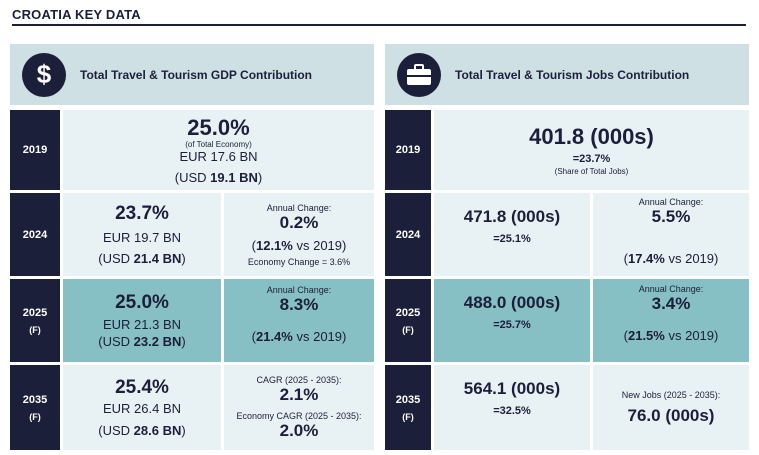 The image size is (759, 455). I want to click on jobs-2035-value-cell: 564.1 (000s) =32.5%, so click(512, 407).